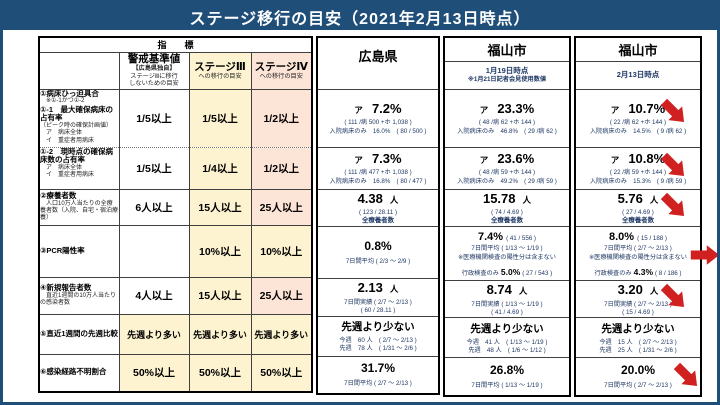 This screenshot has height=405, width=720. I want to click on criteria-stage4-r4: 10%以上, so click(281, 251).